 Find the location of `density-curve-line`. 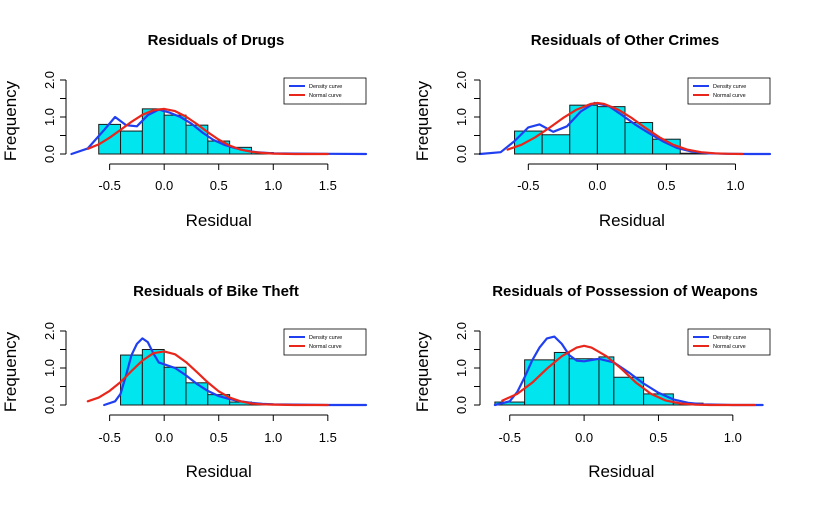

density-curve-line is located at coordinates (628, 371).